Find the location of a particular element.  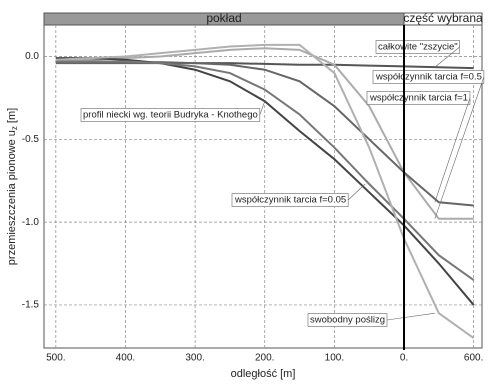

zone-label: część wybrana is located at coordinates (443, 18).